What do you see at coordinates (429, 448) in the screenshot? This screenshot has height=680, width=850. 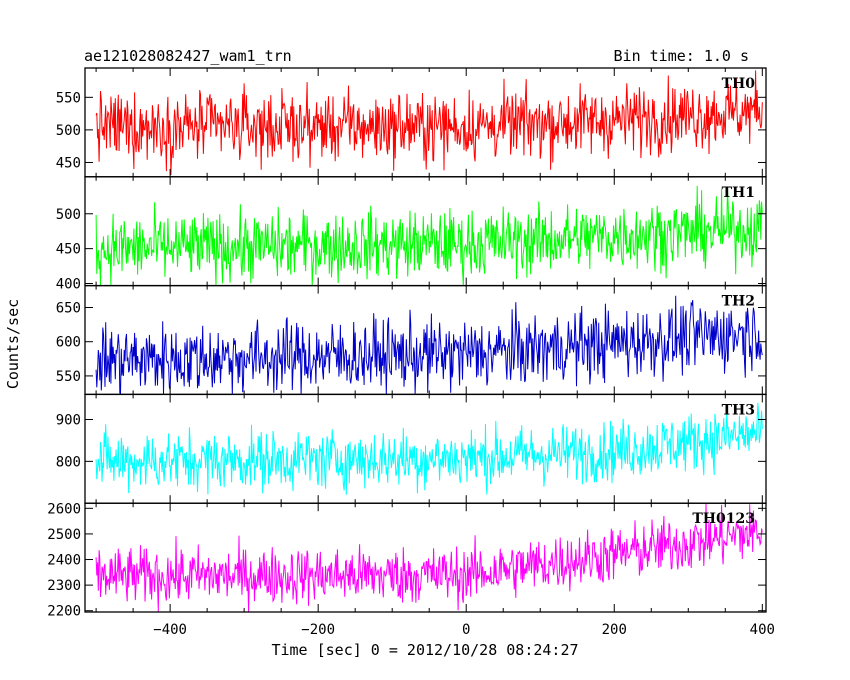 I see `series-line-th3` at bounding box center [429, 448].